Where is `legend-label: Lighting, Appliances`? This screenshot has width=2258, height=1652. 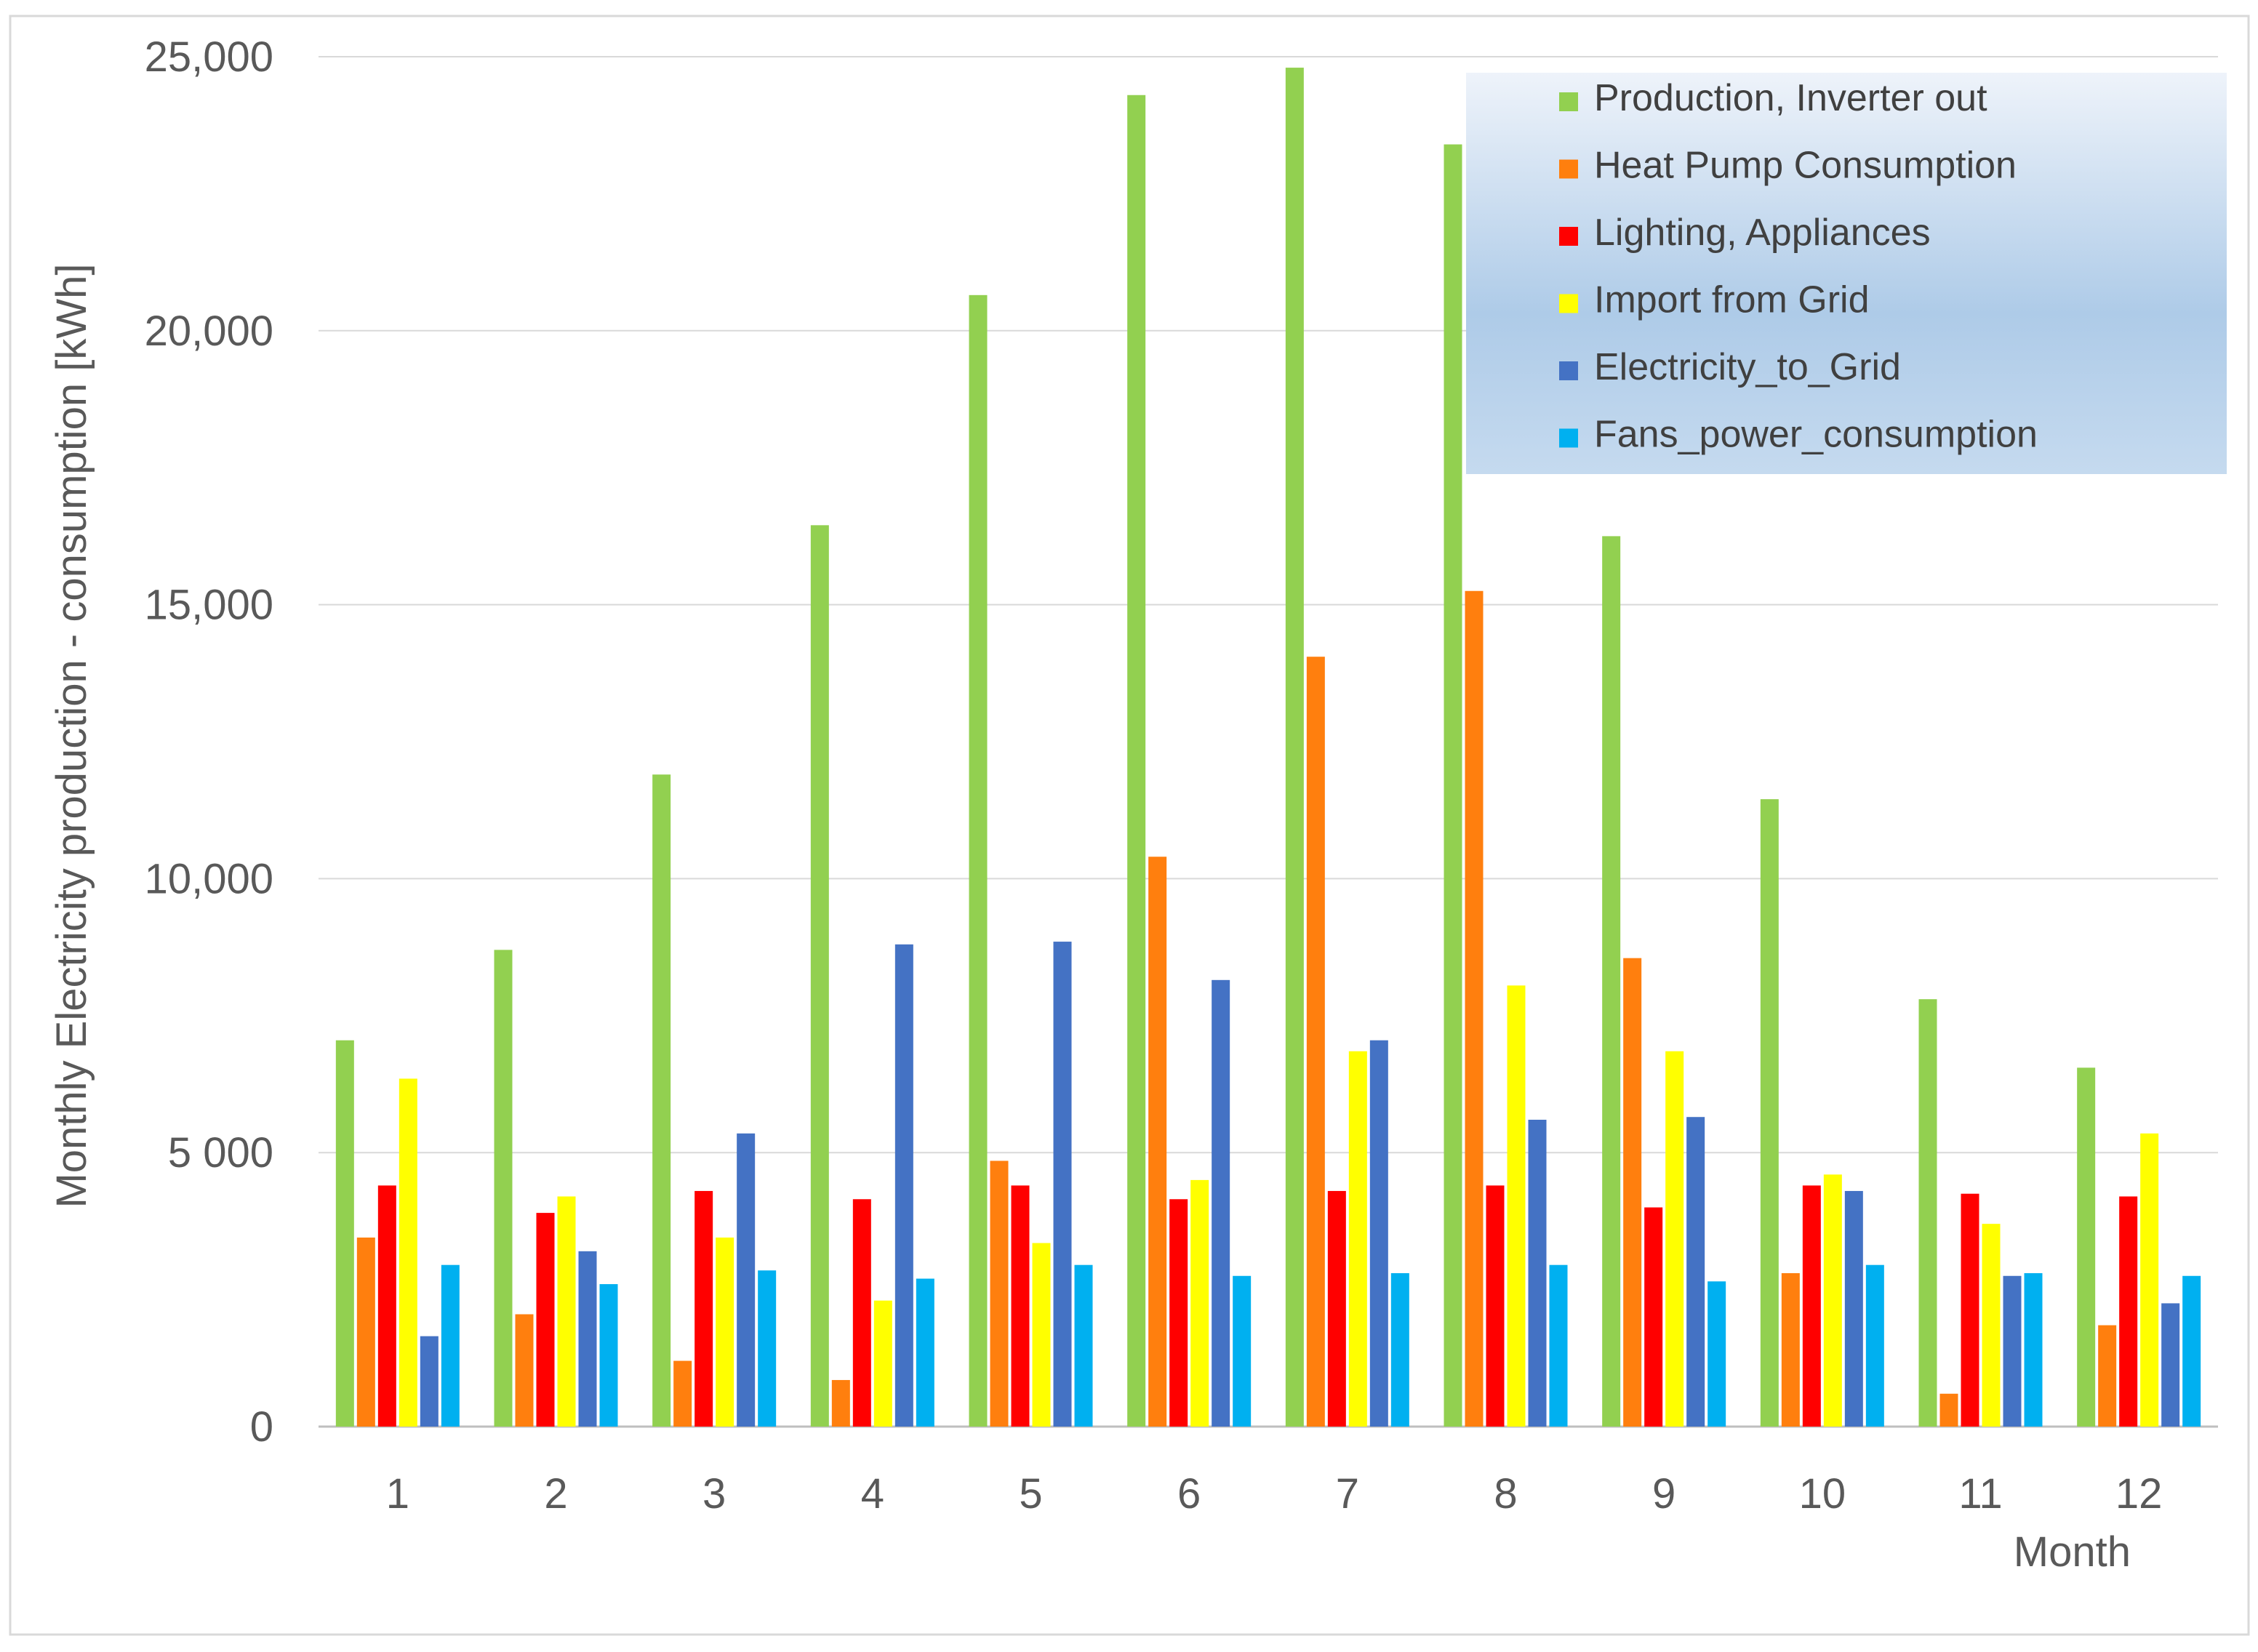
legend-label: Lighting, Appliances is located at coordinates (1762, 233).